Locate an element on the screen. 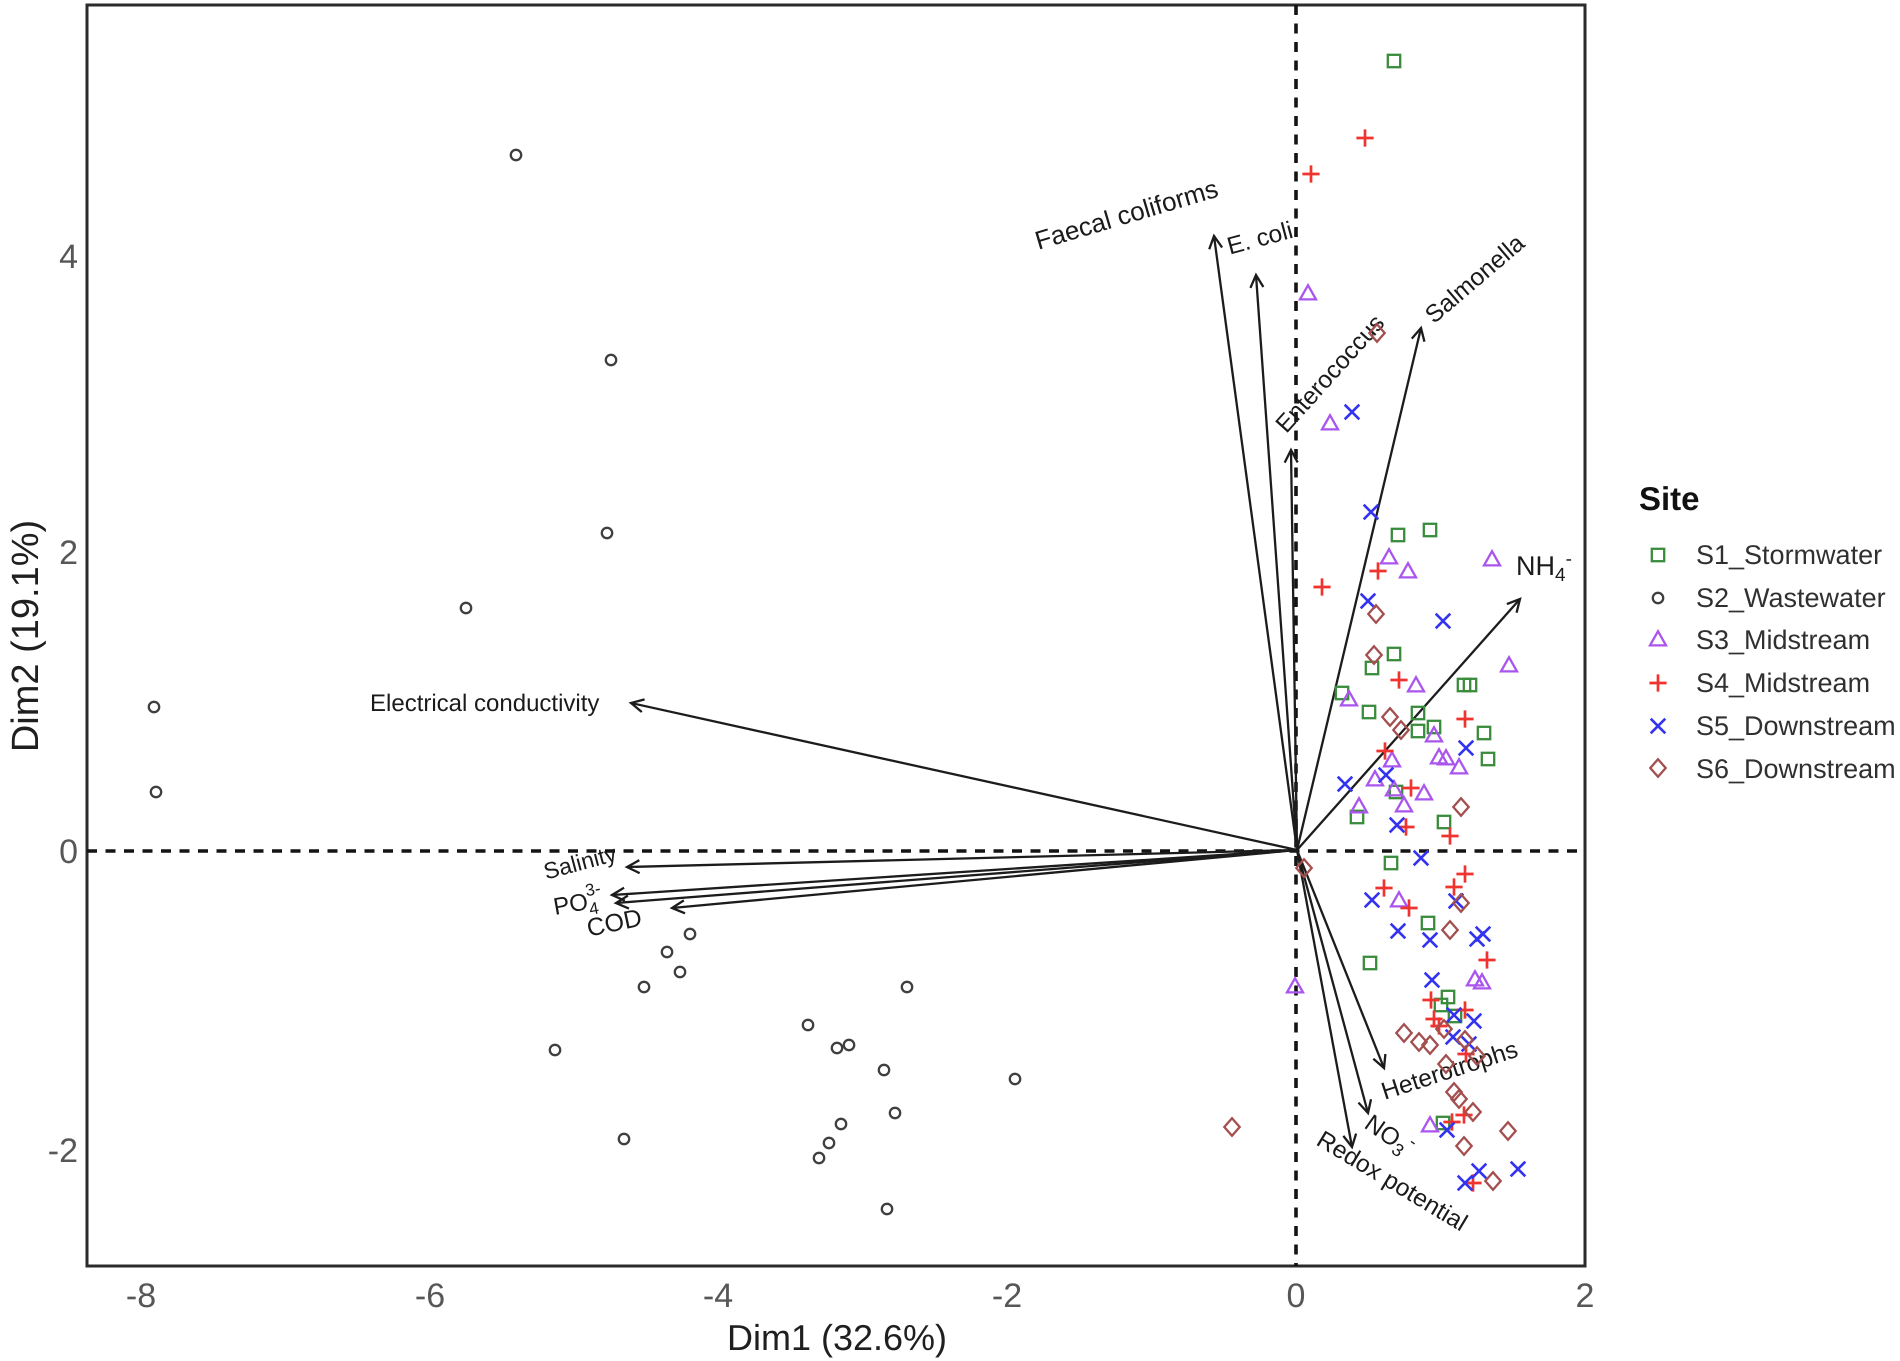  svg-text: -6 is located at coordinates (430, 1296).